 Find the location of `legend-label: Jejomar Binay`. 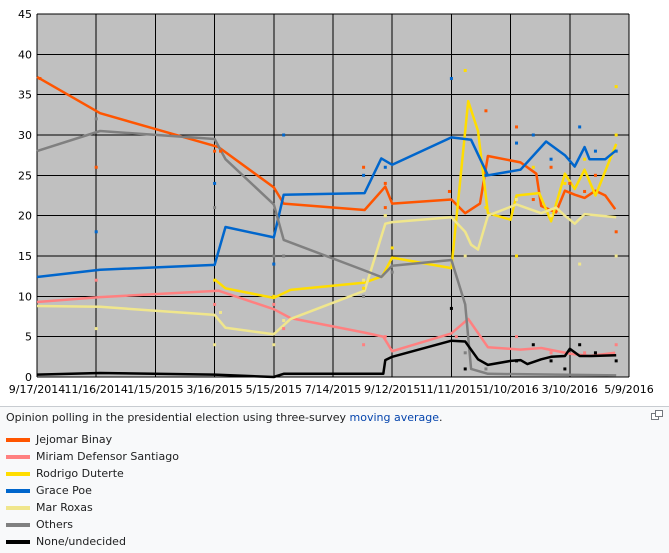

legend-label: Jejomar Binay is located at coordinates (74, 439).